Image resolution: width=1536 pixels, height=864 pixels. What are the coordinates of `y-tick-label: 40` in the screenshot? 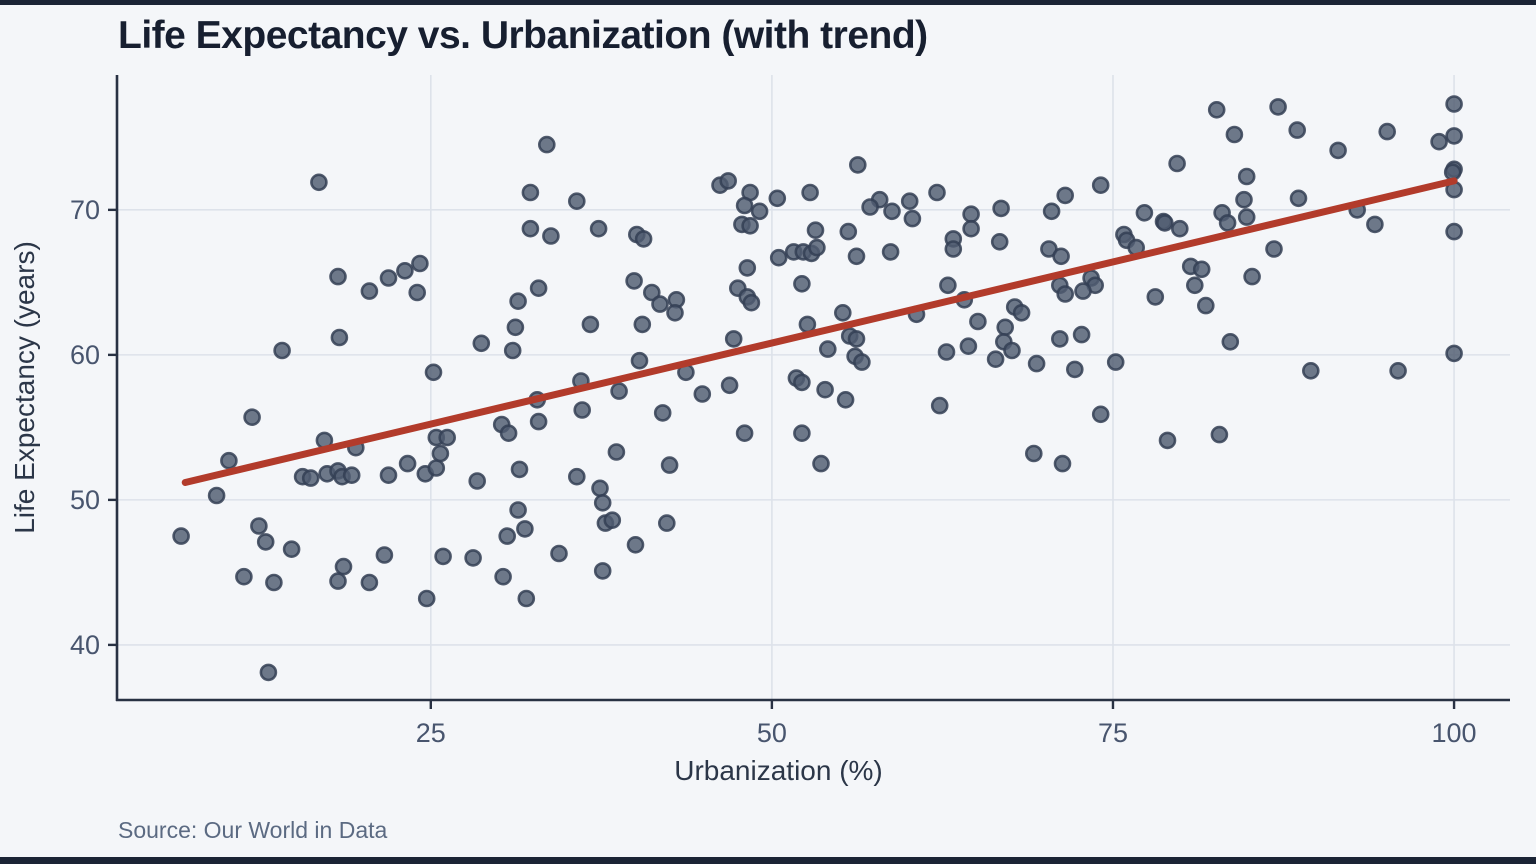 It's located at (85, 645).